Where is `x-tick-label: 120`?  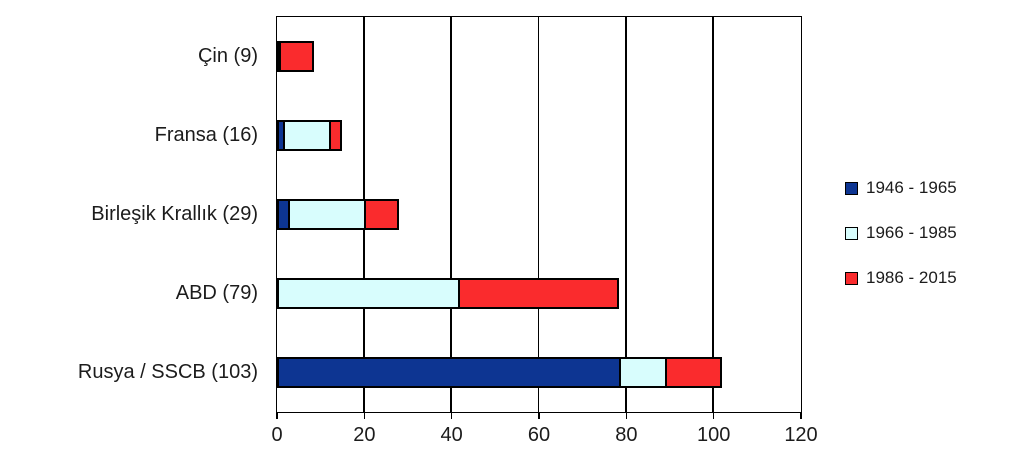 x-tick-label: 120 is located at coordinates (801, 435).